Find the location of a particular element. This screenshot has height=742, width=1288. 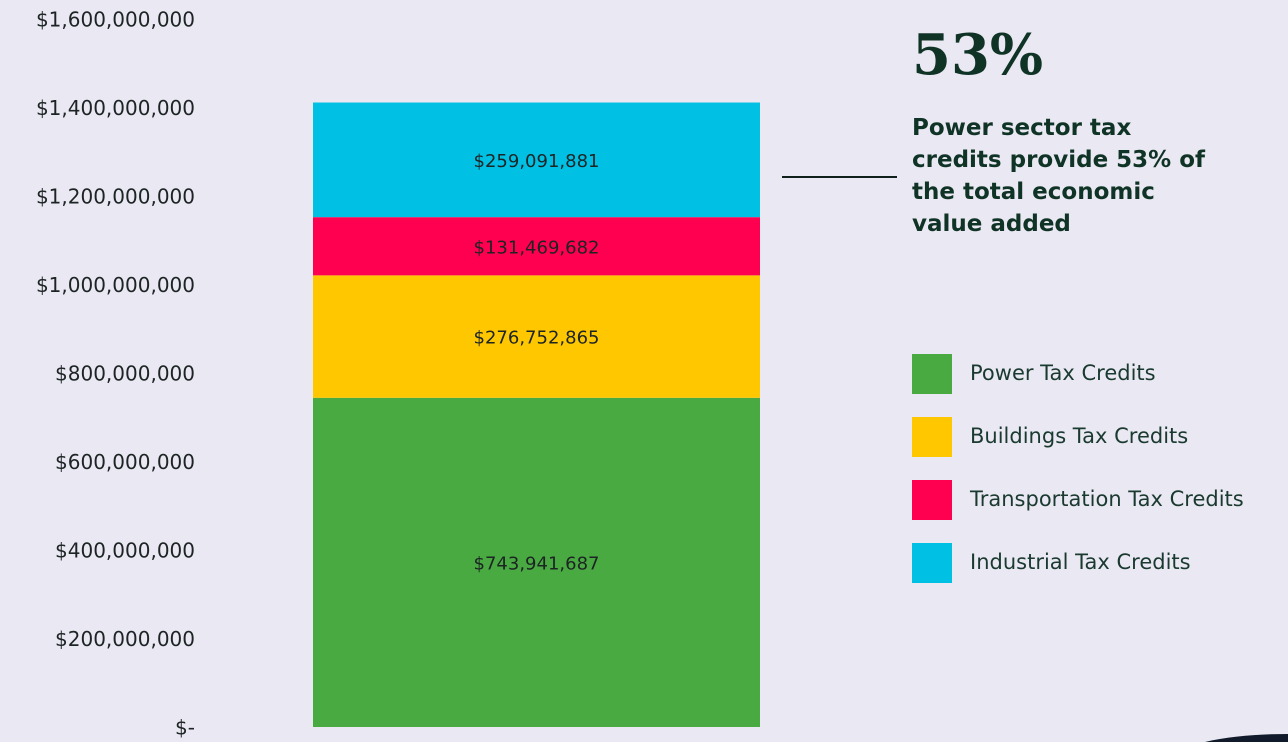

y-tick-label: $800,000,000 is located at coordinates (125, 374).